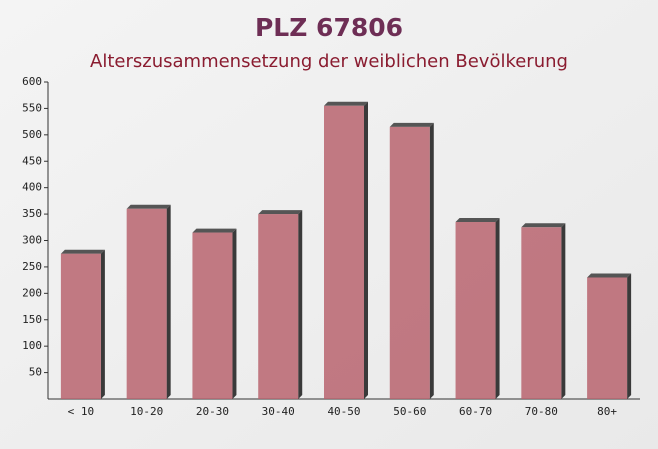 The image size is (658, 449). What do you see at coordinates (32, 213) in the screenshot?
I see `y-tick-label: 350` at bounding box center [32, 213].